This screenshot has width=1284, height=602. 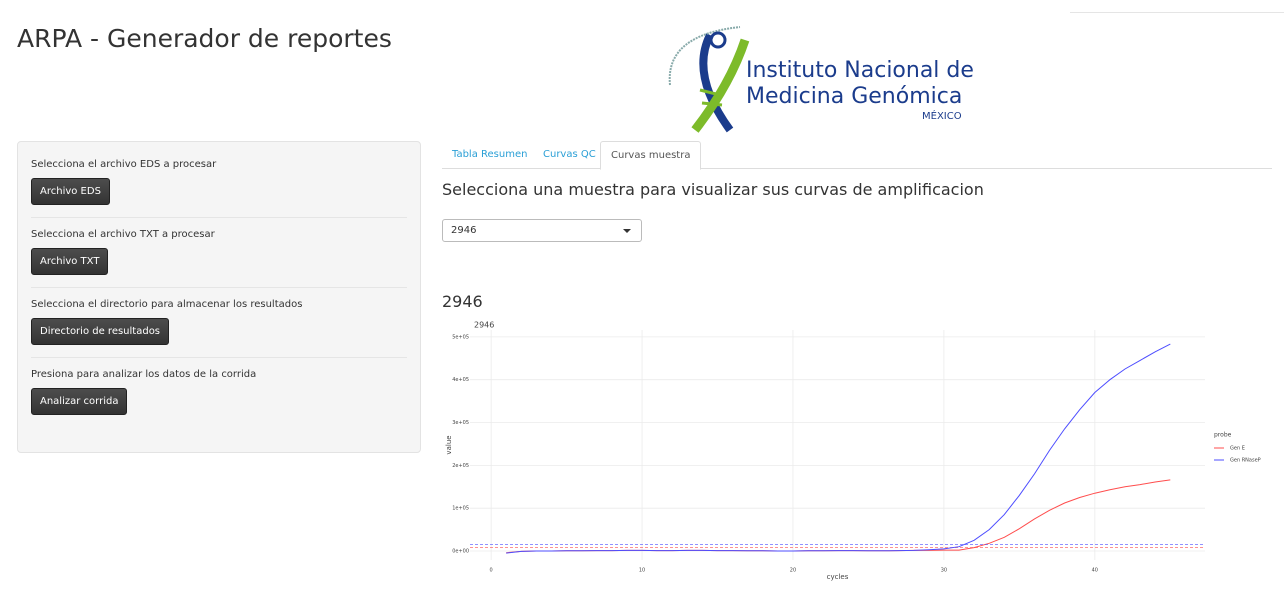 What do you see at coordinates (460, 552) in the screenshot?
I see `y-tick-label: 0e+00` at bounding box center [460, 552].